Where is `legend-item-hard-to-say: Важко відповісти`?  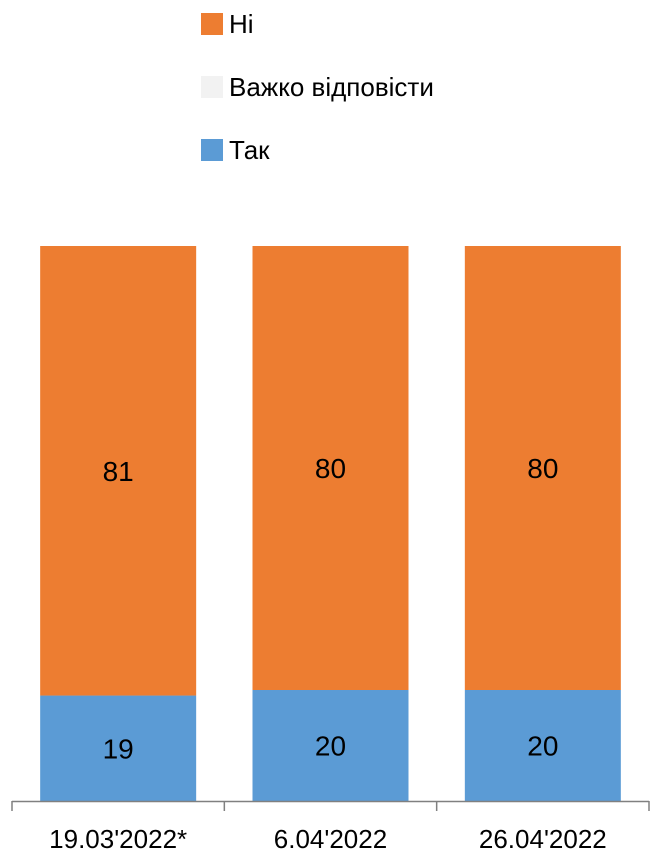
legend-item-hard-to-say: Важко відповісти is located at coordinates (317, 87).